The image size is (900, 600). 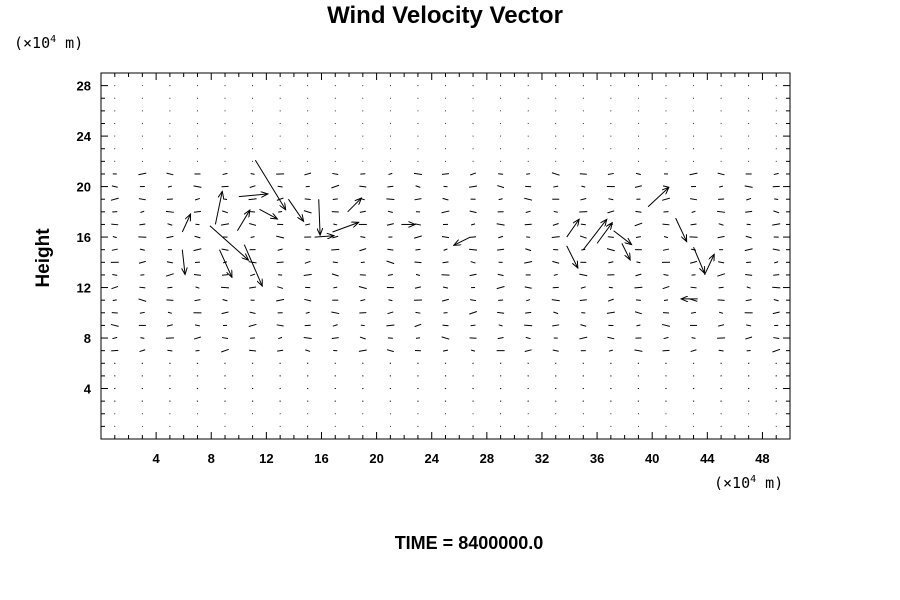 What do you see at coordinates (84, 86) in the screenshot?
I see `y-tick-label: 28` at bounding box center [84, 86].